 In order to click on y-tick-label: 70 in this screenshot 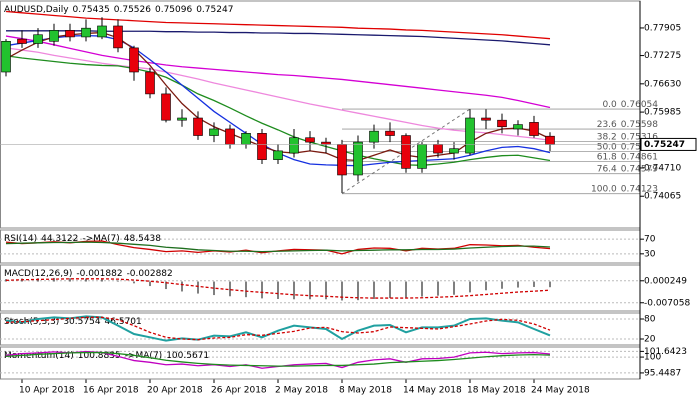, I will do `click(650, 240)`.